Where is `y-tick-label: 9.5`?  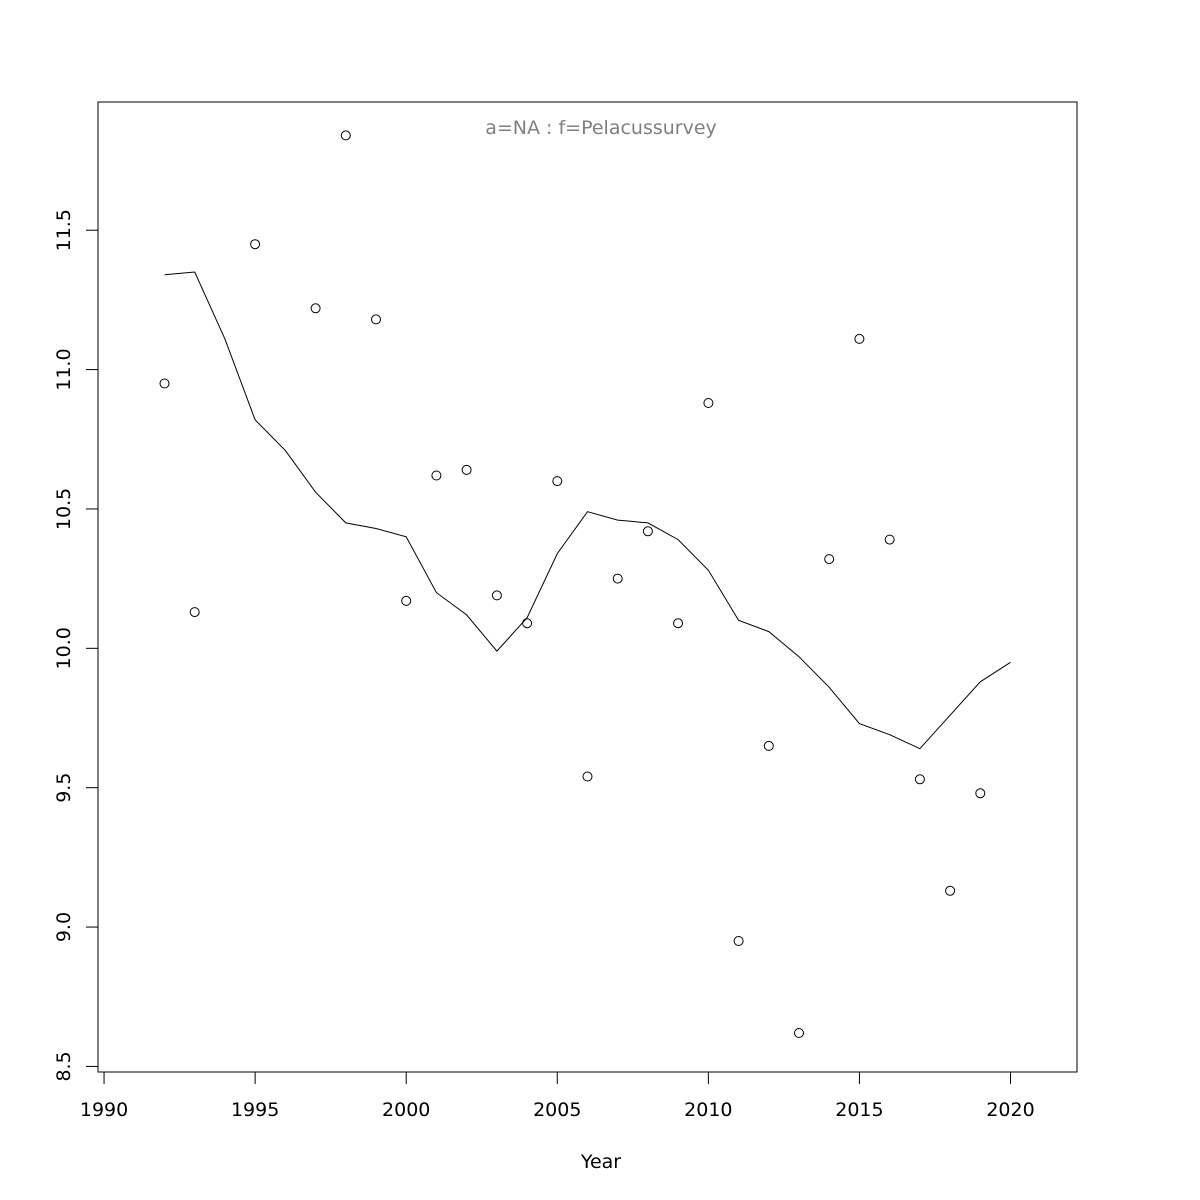
y-tick-label: 9.5 is located at coordinates (64, 788).